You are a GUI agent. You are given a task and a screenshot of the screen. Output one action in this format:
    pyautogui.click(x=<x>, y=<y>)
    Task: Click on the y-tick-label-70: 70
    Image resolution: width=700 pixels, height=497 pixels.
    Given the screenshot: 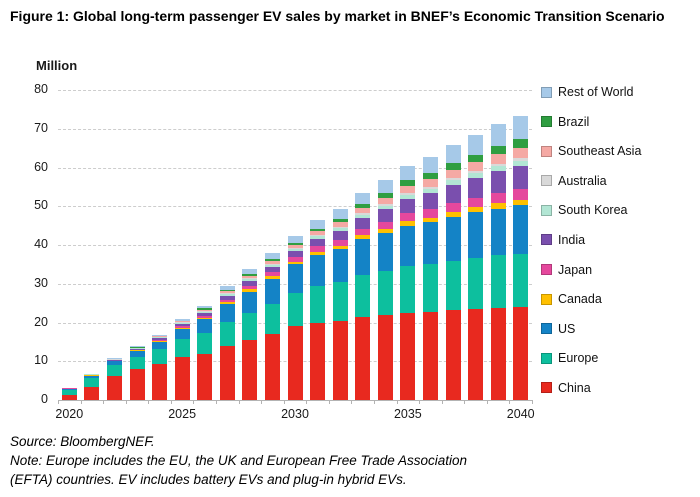 What is the action you would take?
    pyautogui.click(x=41, y=127)
    